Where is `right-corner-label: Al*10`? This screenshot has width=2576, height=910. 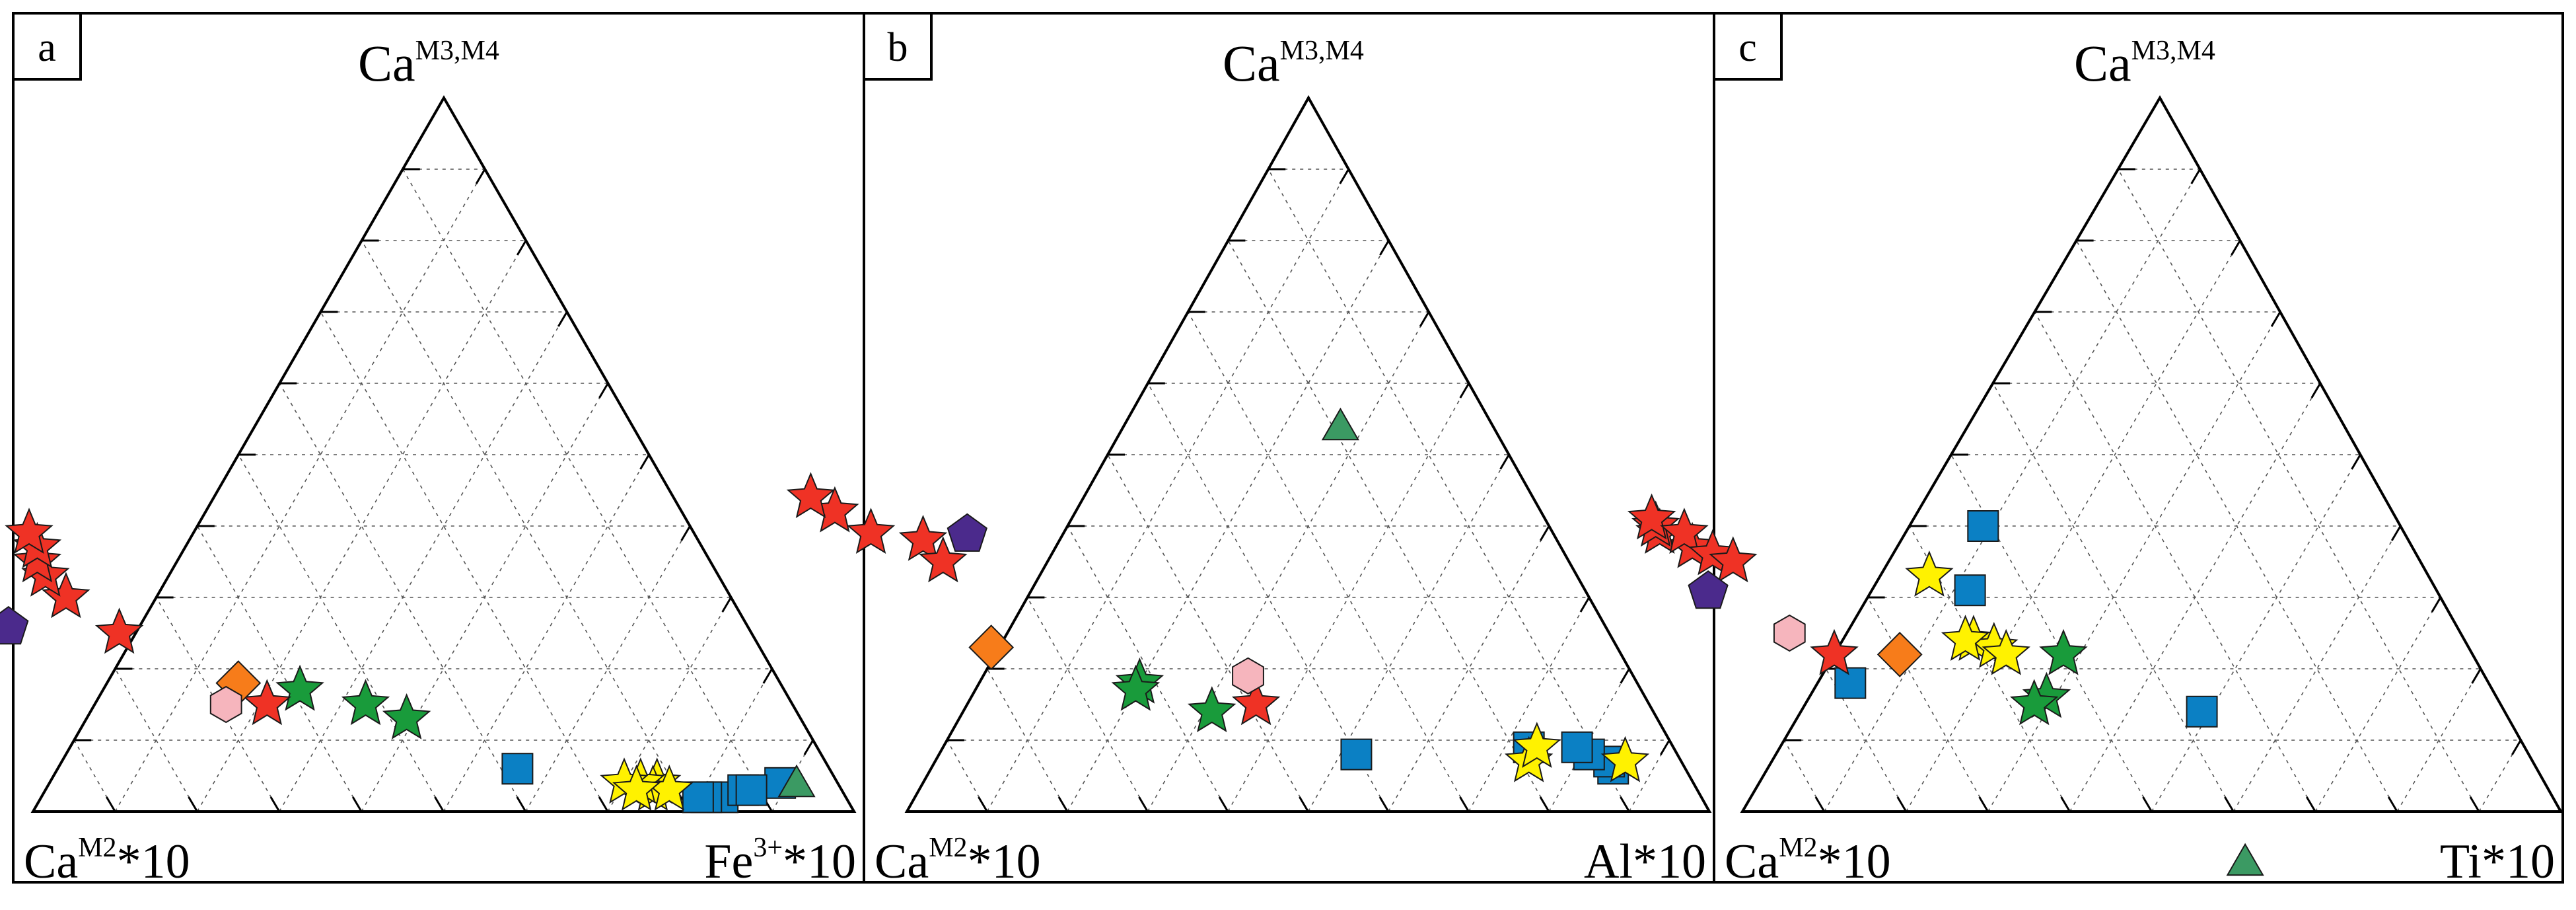 right-corner-label: Al*10 is located at coordinates (1645, 862).